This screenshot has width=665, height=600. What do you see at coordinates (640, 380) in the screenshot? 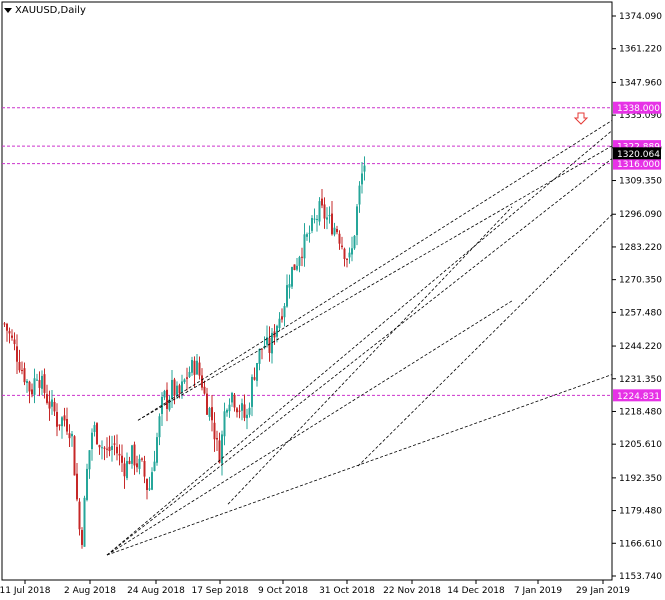
I see `price-tick-label: 1231.350` at bounding box center [640, 380].